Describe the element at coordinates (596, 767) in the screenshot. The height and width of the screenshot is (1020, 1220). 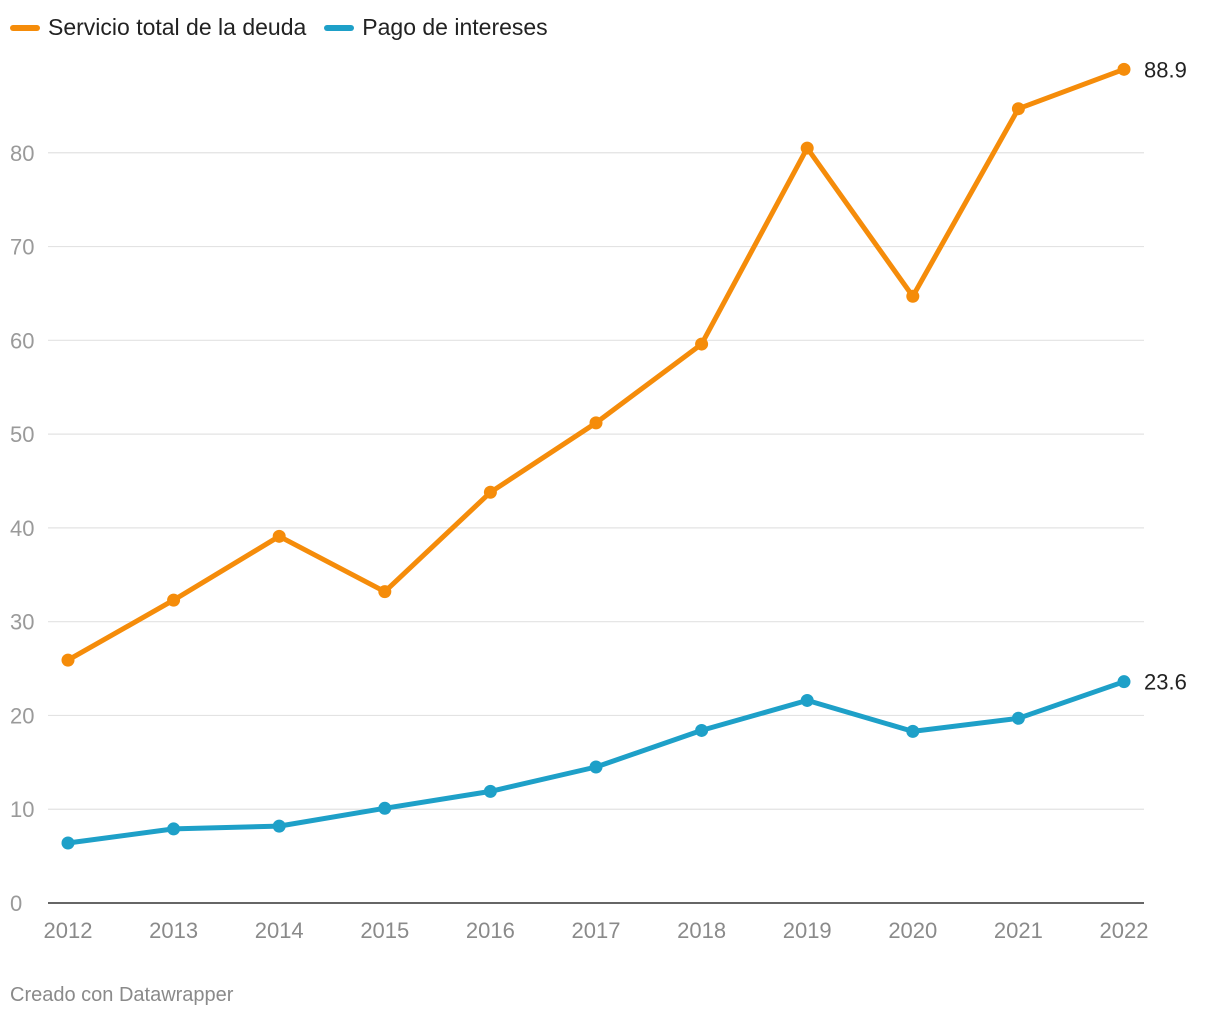
I see `data-point-pago-intereses-2017` at that location.